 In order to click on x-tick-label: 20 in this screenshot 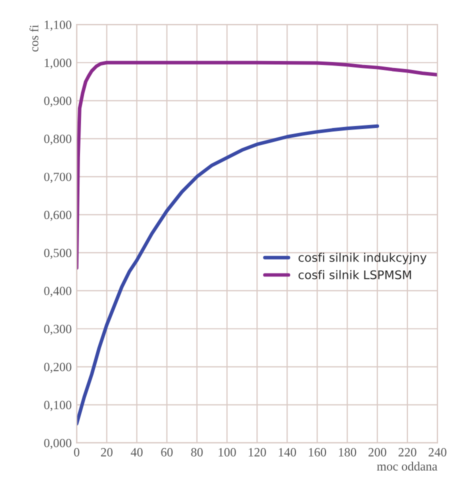, I will do `click(107, 452)`.